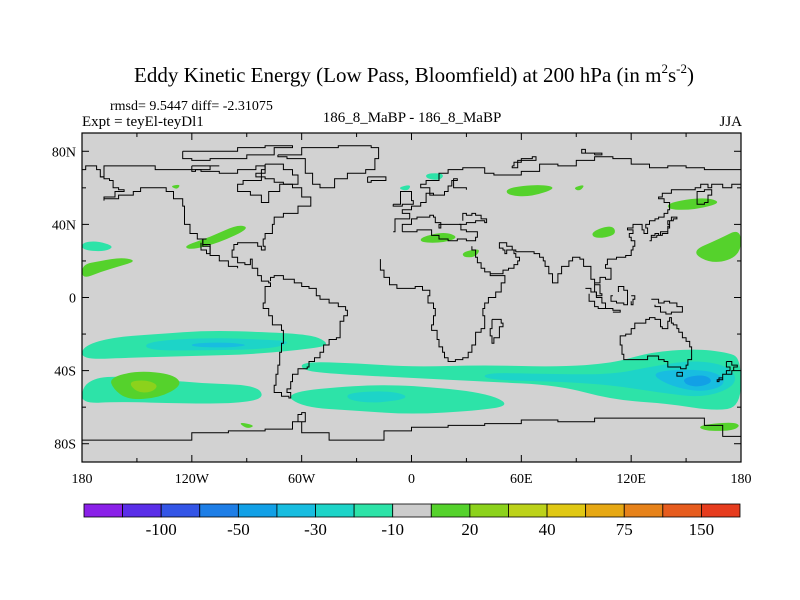  Describe the element at coordinates (143, 122) in the screenshot. I see `left-label: Expt = teyEl-teyDl1` at that location.